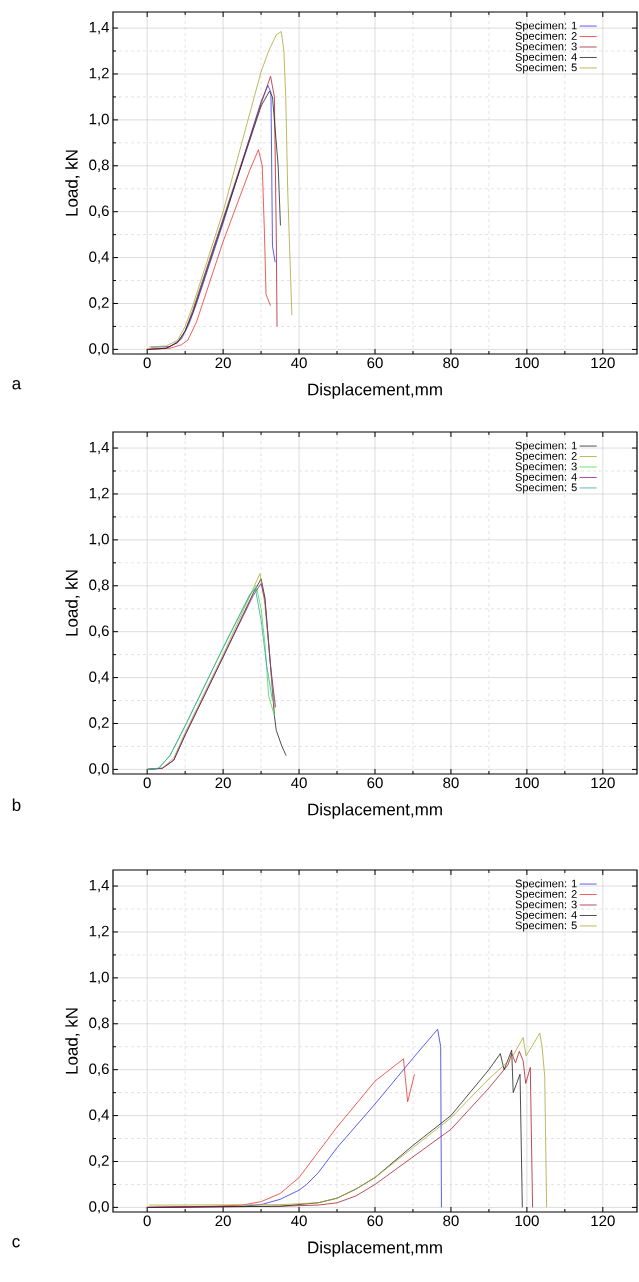 This screenshot has height=1282, width=639. Describe the element at coordinates (16, 805) in the screenshot. I see `text: b` at that location.